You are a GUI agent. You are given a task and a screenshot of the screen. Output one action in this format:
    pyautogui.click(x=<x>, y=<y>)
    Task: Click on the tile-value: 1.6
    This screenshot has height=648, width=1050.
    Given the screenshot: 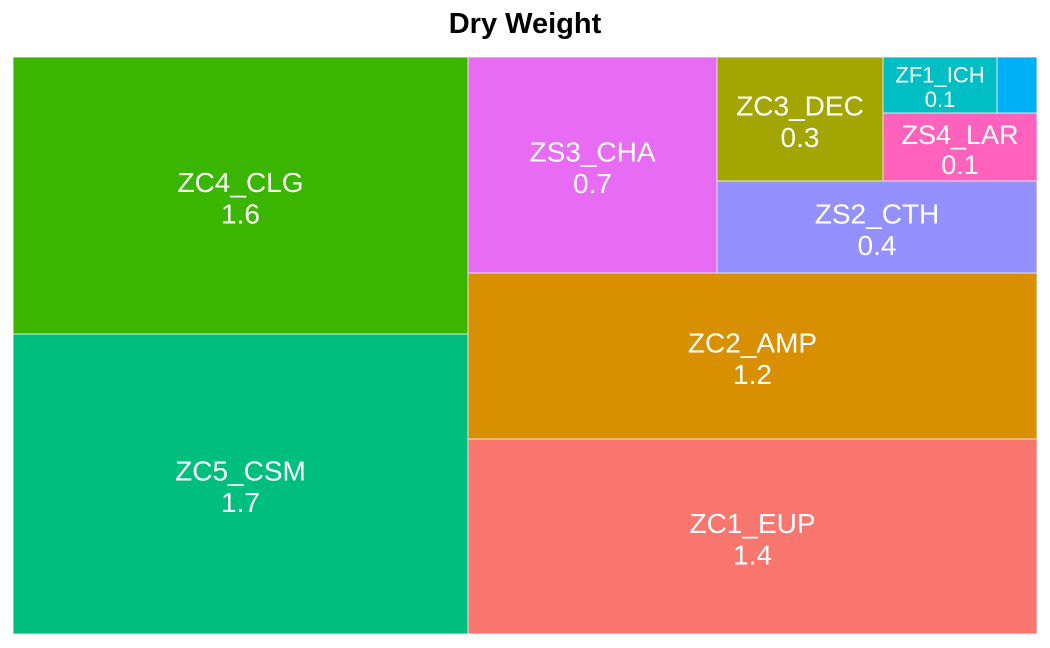 What is the action you would take?
    pyautogui.click(x=240, y=214)
    